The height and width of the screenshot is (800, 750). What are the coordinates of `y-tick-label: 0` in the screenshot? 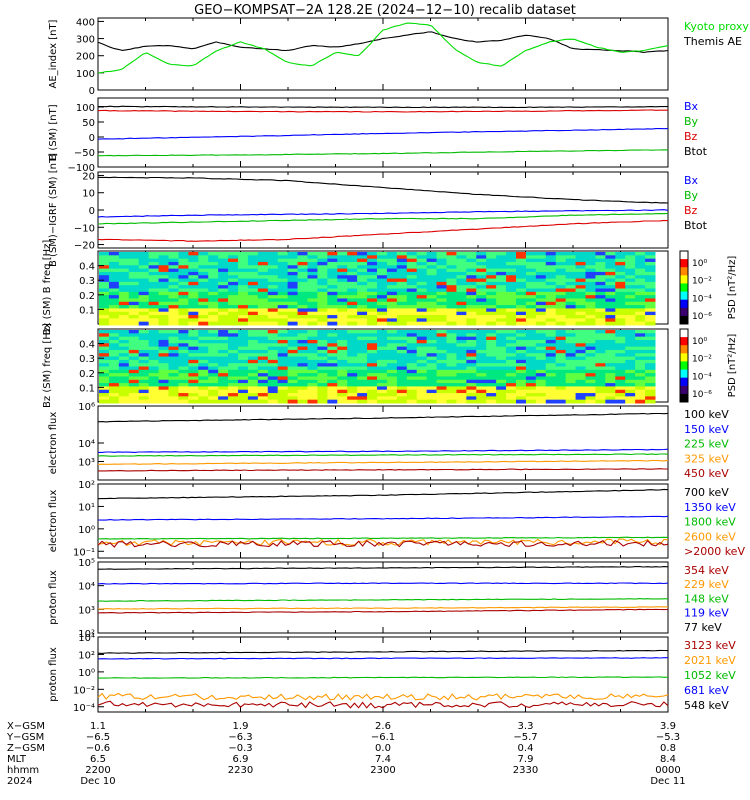 It's located at (92, 211).